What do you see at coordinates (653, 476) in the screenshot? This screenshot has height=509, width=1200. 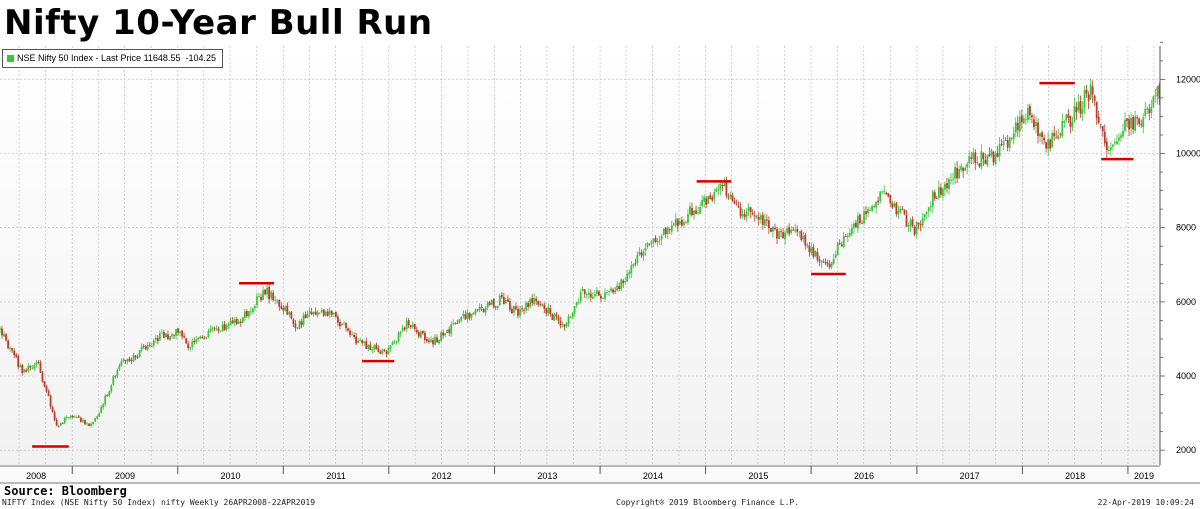 I see `x-tick-label: 2014` at bounding box center [653, 476].